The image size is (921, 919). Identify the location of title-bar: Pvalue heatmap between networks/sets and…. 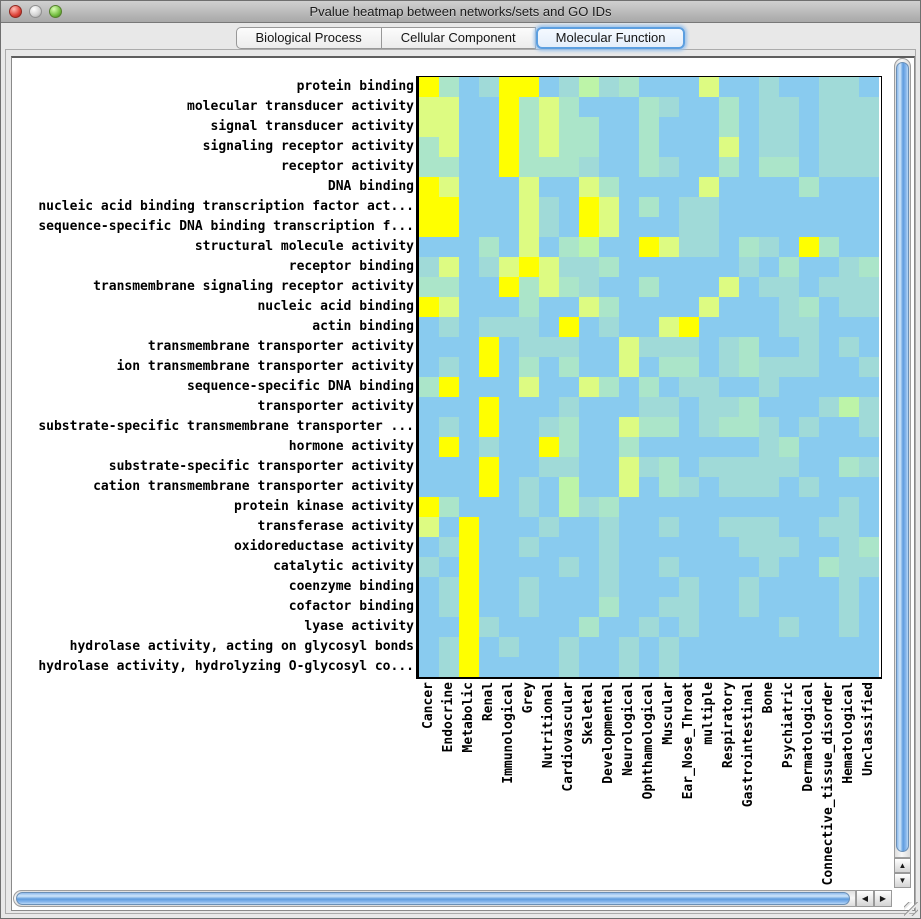
(460, 12).